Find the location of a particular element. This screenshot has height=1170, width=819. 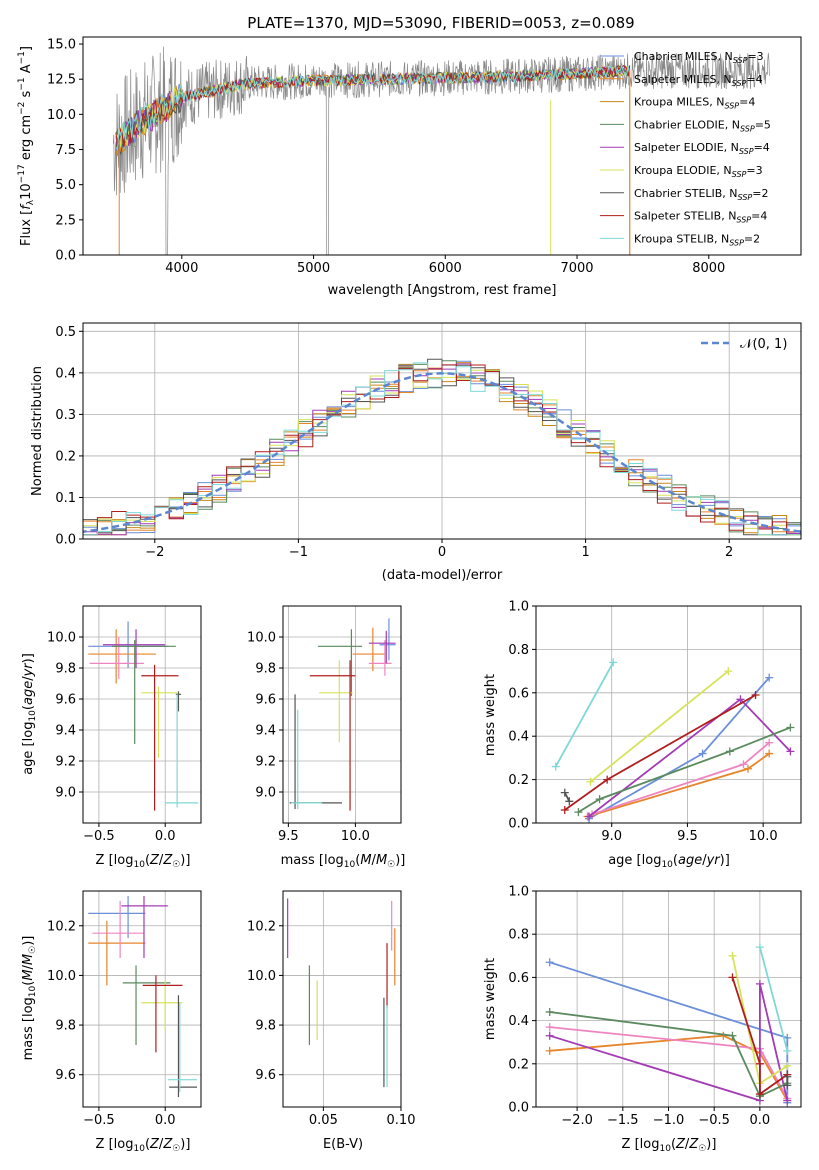

x-tick-label: 10.0 is located at coordinates (355, 836).